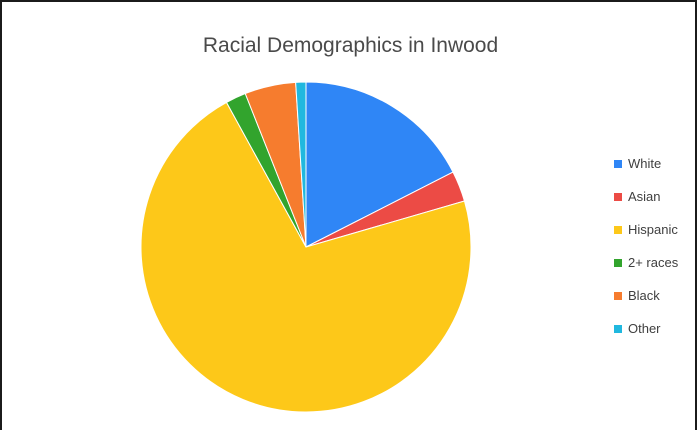  I want to click on legend-label: 2+ races, so click(653, 262).